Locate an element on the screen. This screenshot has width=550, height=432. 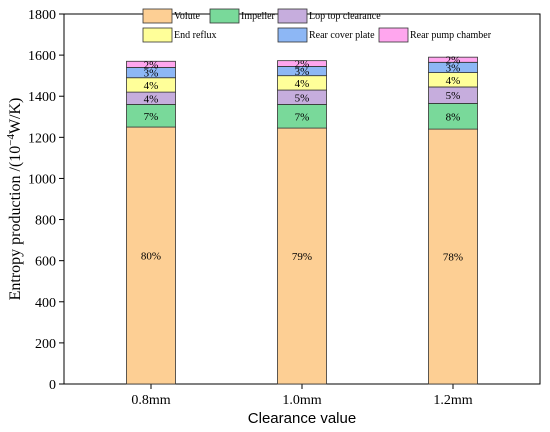
y-tick-label: 200 is located at coordinates (45, 344).